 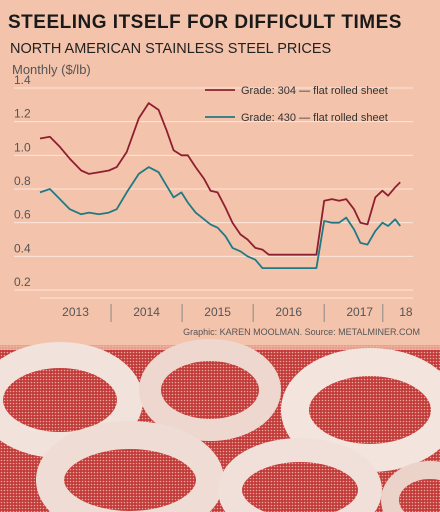 What do you see at coordinates (22, 181) in the screenshot?
I see `y-tick-label: 0.8` at bounding box center [22, 181].